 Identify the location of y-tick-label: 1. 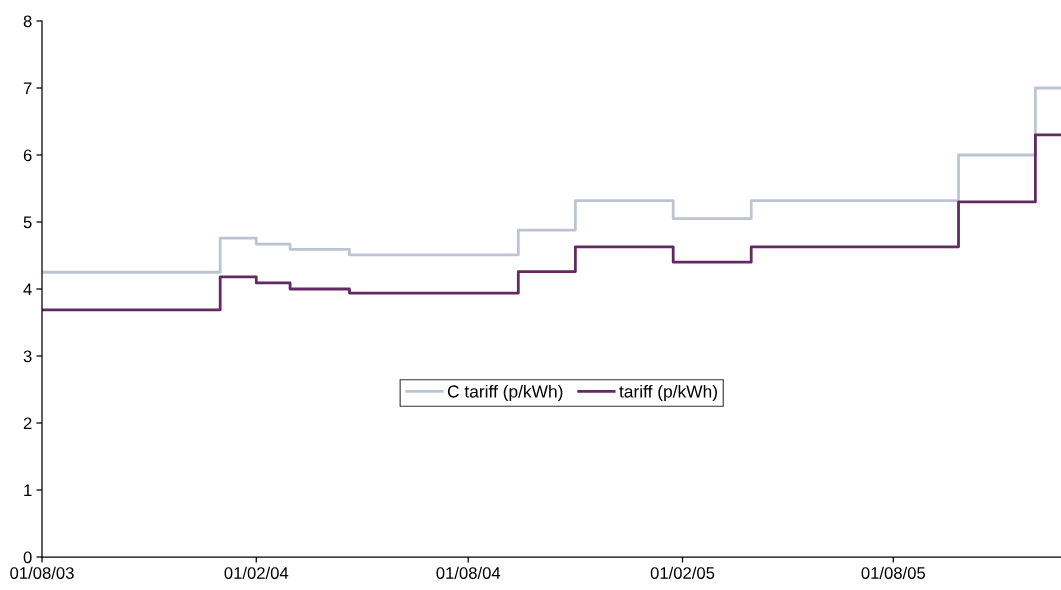
(28, 490).